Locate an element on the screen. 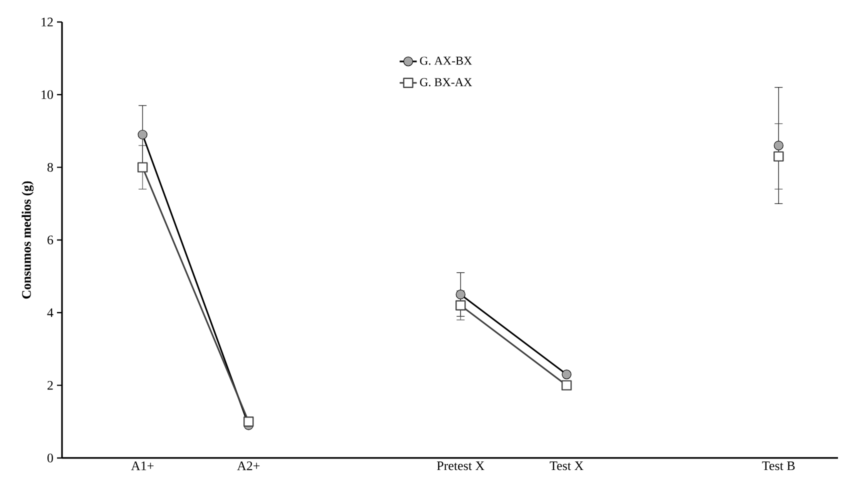 This screenshot has height=497, width=849. legend-label: G. BX-AX is located at coordinates (446, 82).